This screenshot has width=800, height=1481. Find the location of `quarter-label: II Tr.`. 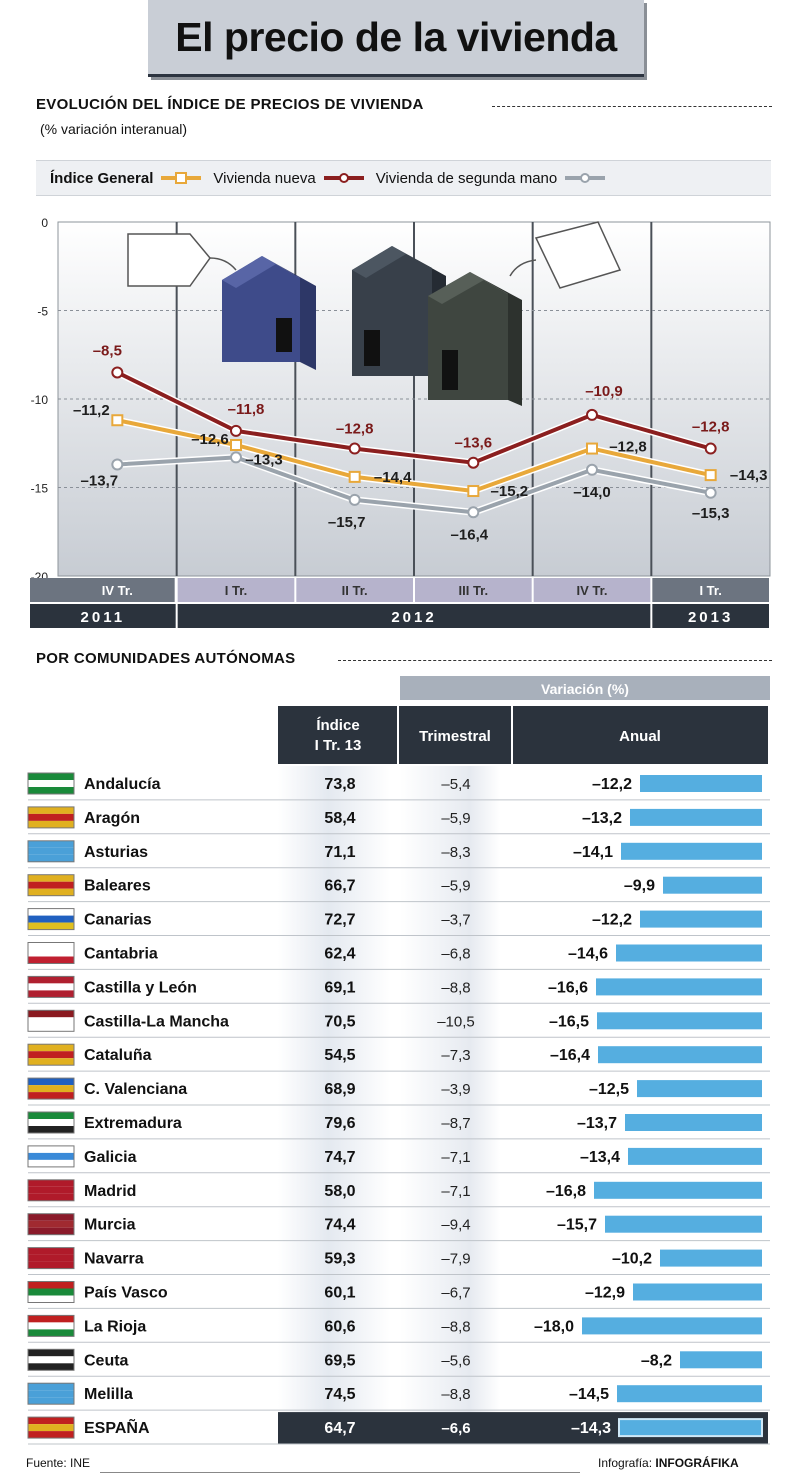

quarter-label: II Tr. is located at coordinates (355, 590).